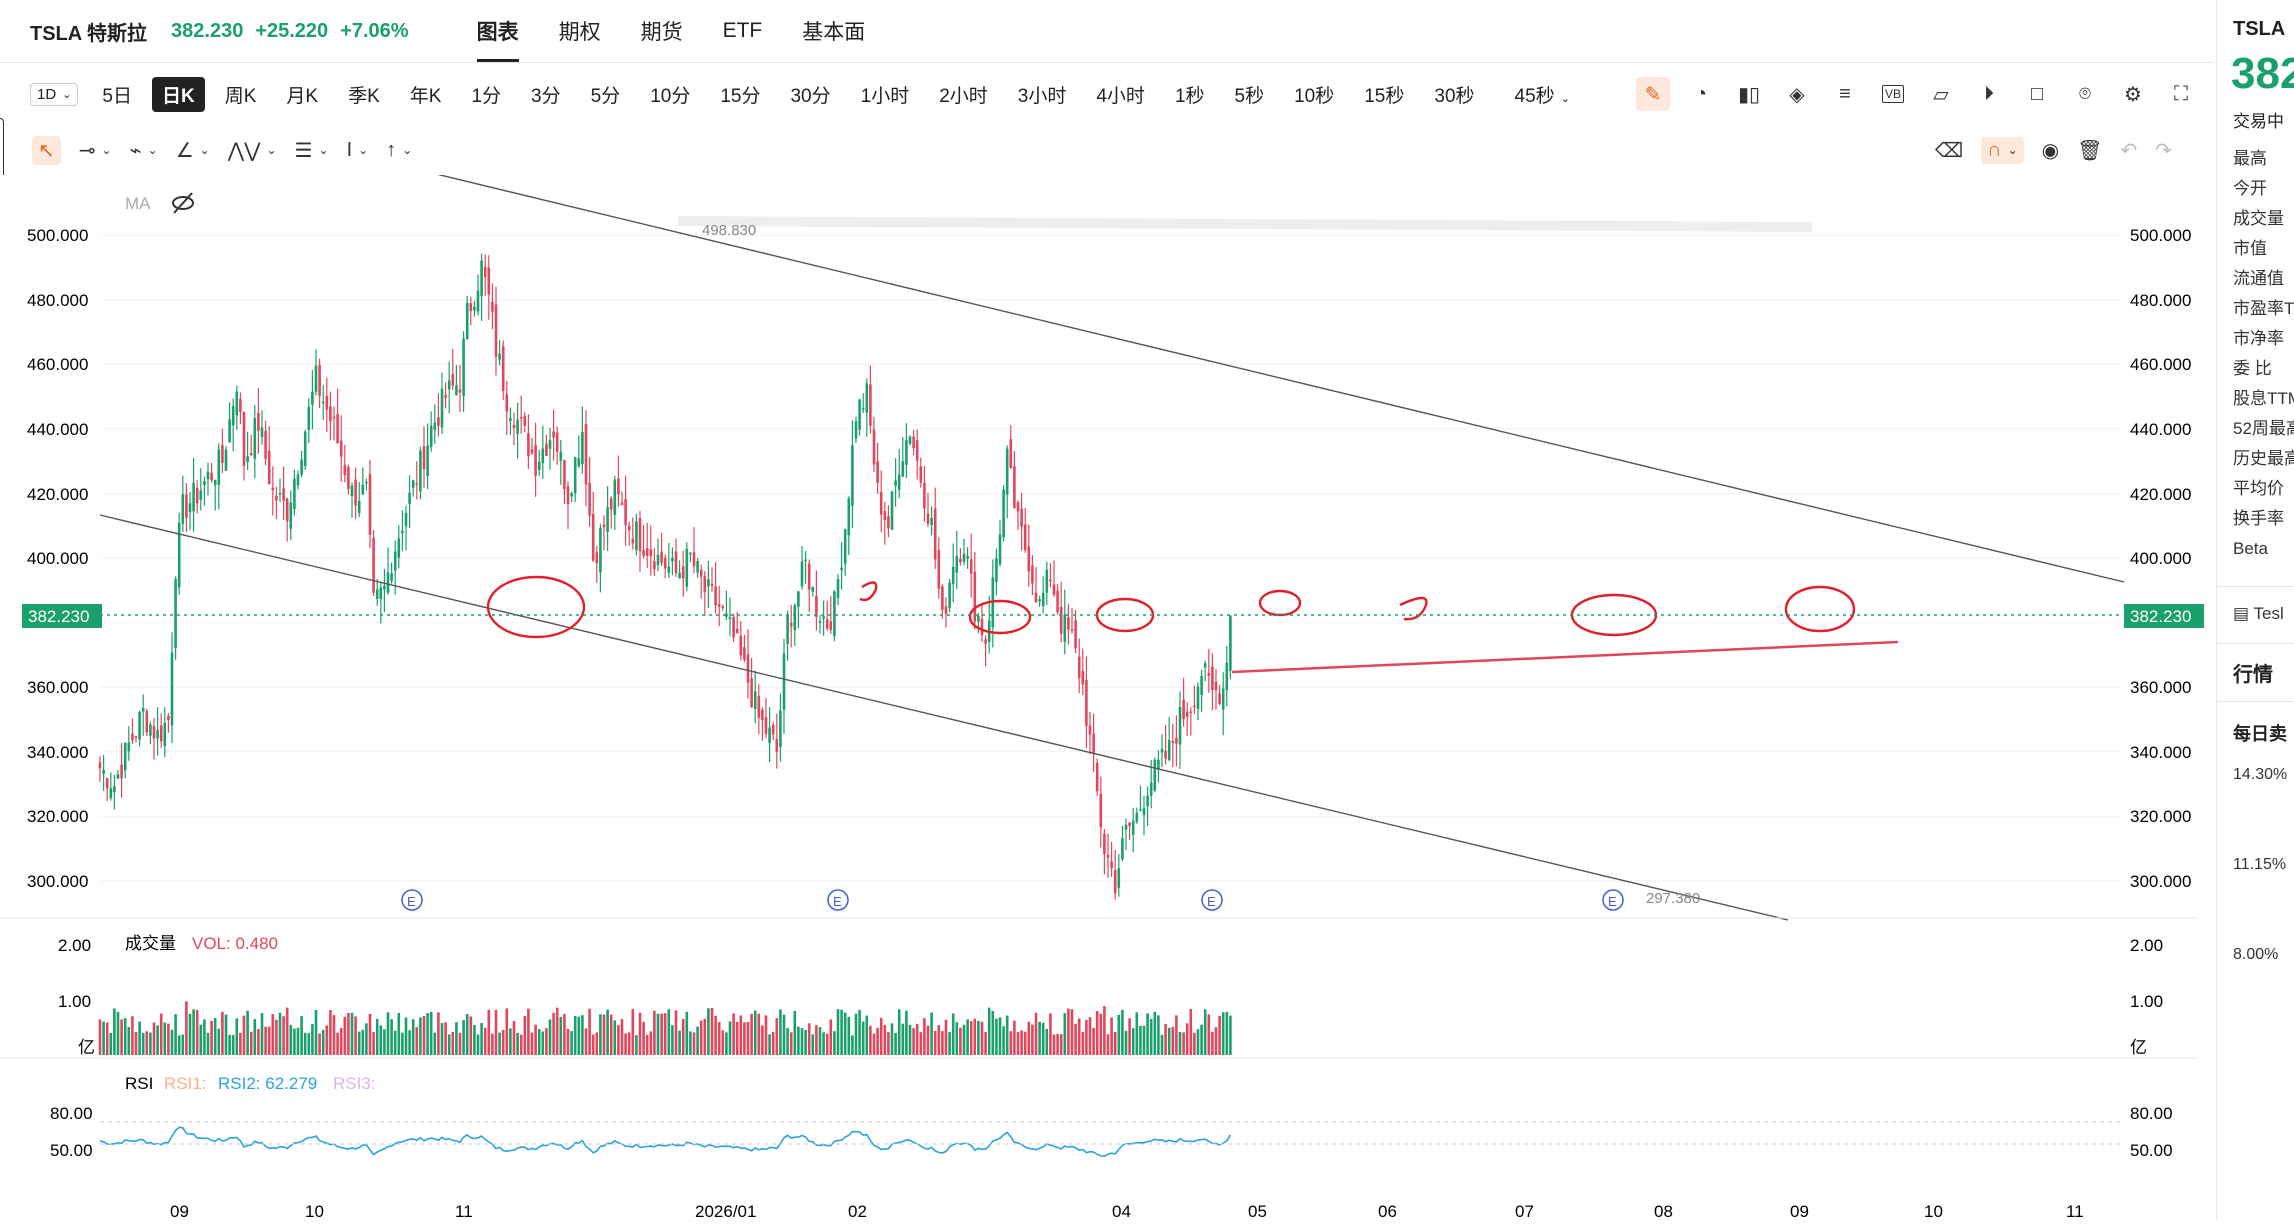  What do you see at coordinates (46, 150) in the screenshot?
I see `cursor-icon: ↖` at bounding box center [46, 150].